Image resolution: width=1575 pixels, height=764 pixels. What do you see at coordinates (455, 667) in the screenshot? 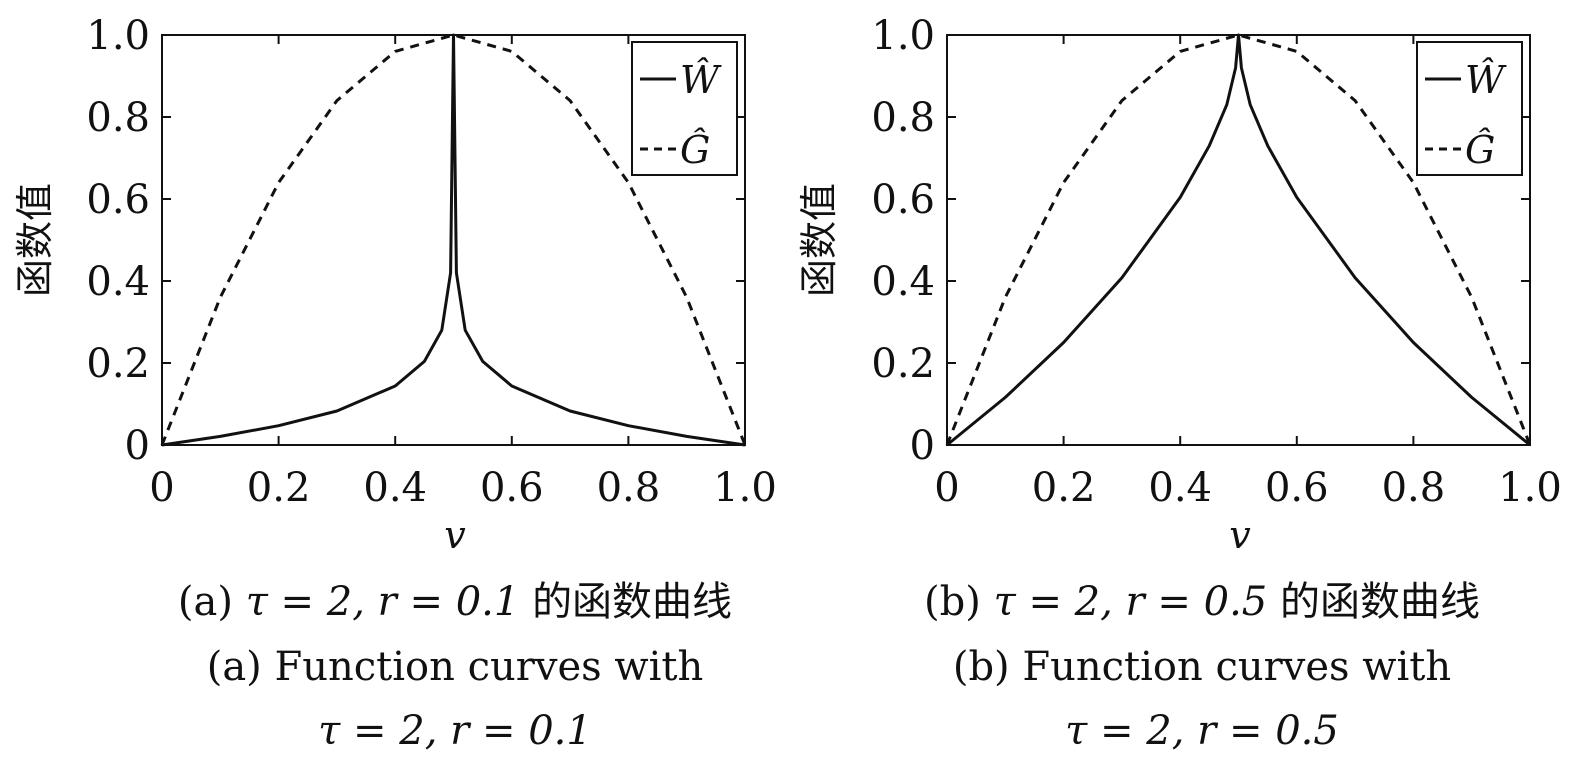
I see `caption-en-a-line1: (a) Function curves with` at bounding box center [455, 667].